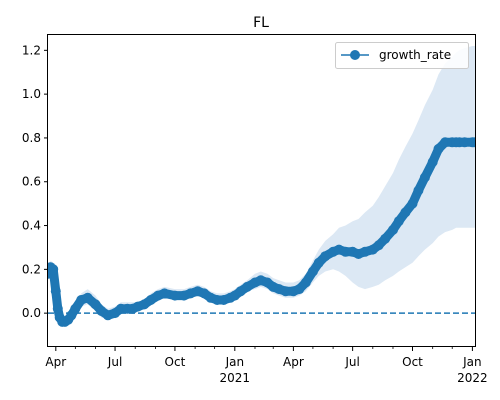 Image resolution: width=500 pixels, height=400 pixels. Describe the element at coordinates (472, 378) in the screenshot. I see `x-tick-year-label: 2022` at that location.